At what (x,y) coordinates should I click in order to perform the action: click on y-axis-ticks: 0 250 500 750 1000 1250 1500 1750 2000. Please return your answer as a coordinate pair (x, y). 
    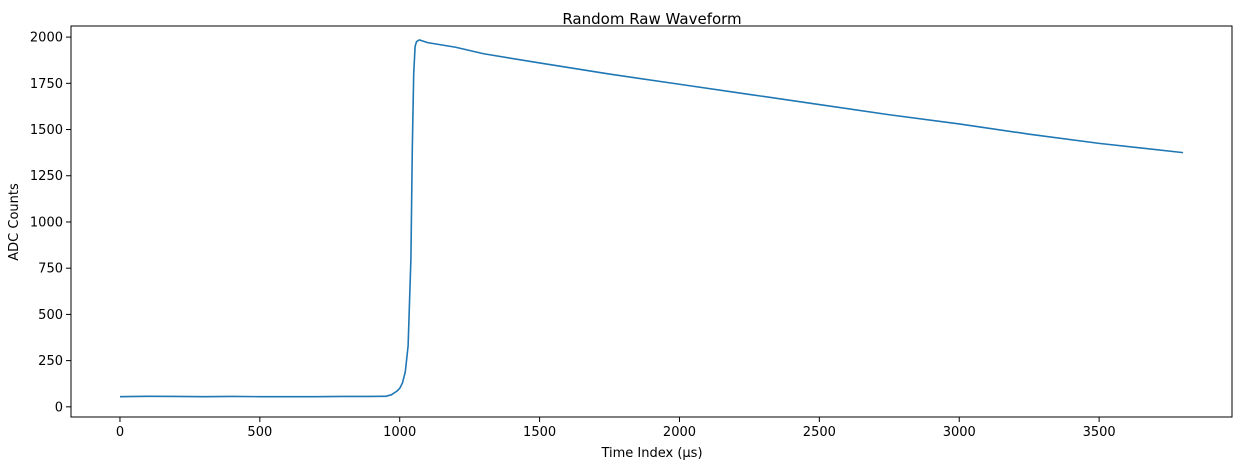
    Looking at the image, I should click on (50, 223).